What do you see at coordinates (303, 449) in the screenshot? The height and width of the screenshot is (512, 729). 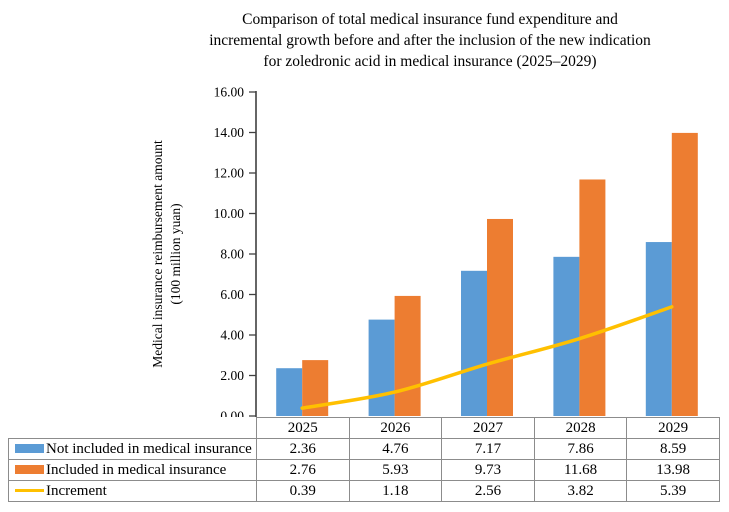 I see `value-cell: 2.36` at bounding box center [303, 449].